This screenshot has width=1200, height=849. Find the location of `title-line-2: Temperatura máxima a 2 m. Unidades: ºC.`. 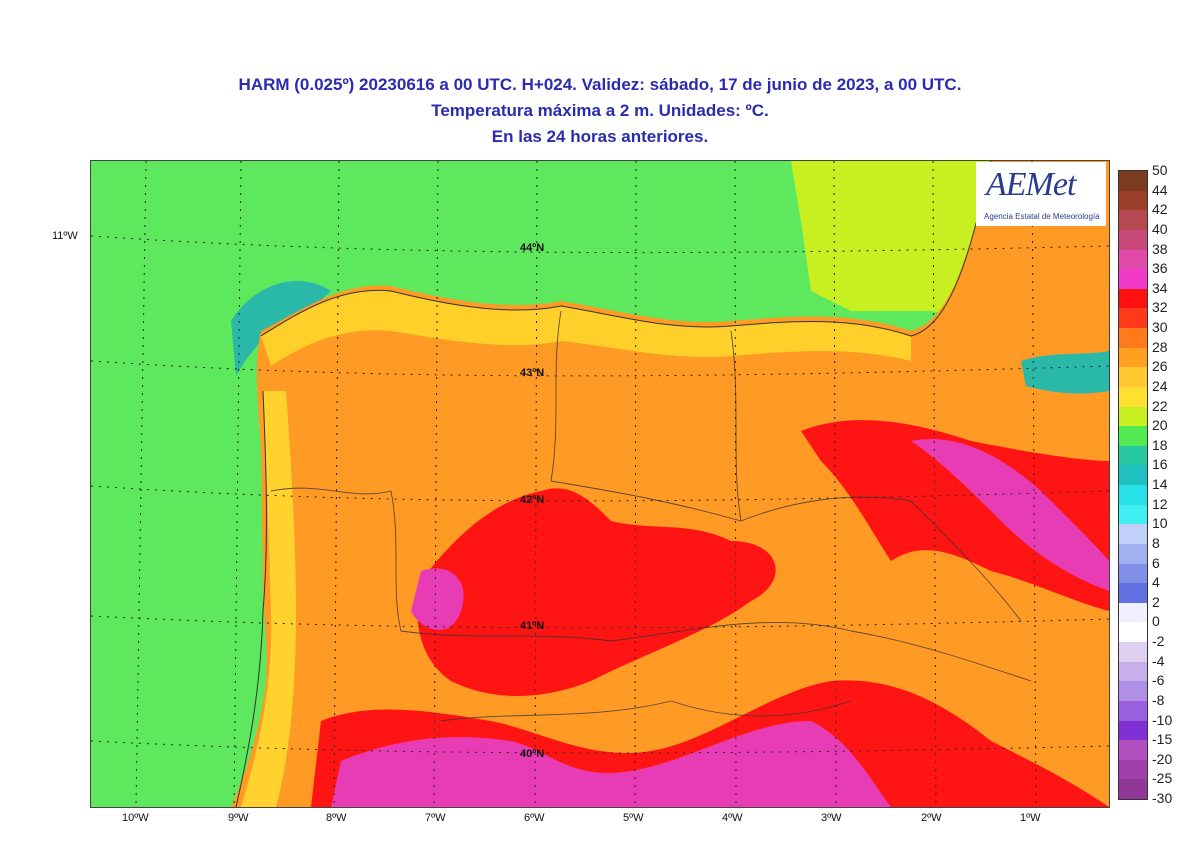

title-line-2: Temperatura máxima a 2 m. Unidades: ºC. is located at coordinates (600, 110).